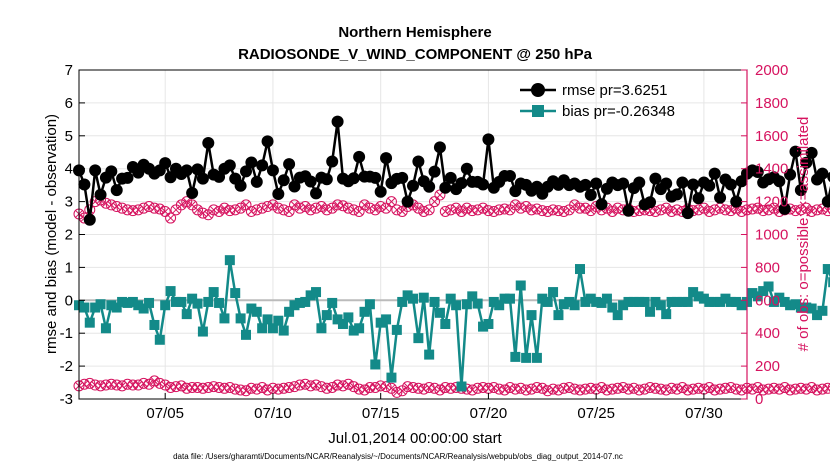 This screenshot has width=830, height=470. What do you see at coordinates (803, 234) in the screenshot?
I see `y-axis-right-label: # of obs: o=possible; ×=assimilated` at bounding box center [803, 234].